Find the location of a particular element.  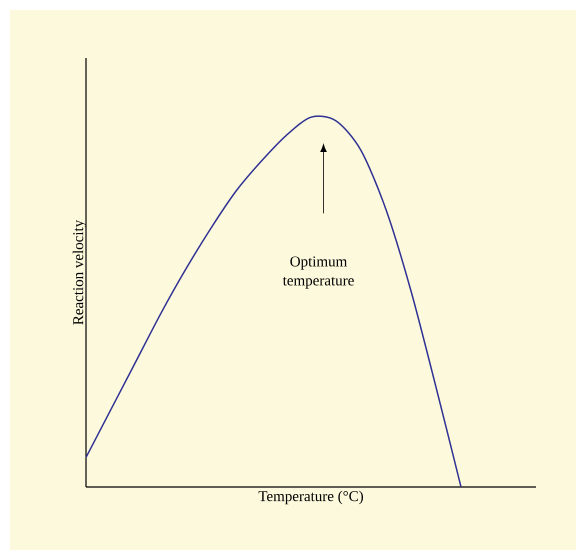

y-axis-title: Reaction velocity is located at coordinates (79, 272).